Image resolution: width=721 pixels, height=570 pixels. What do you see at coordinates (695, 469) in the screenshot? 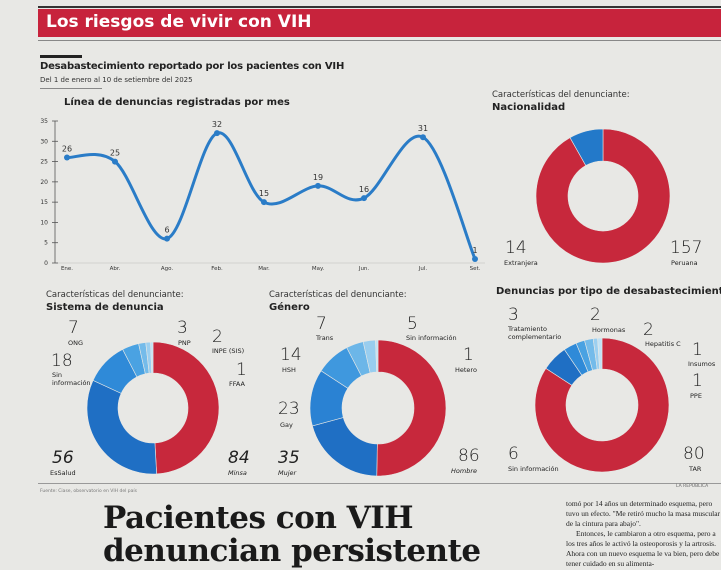
I see `label-tar: TAR` at bounding box center [695, 469].